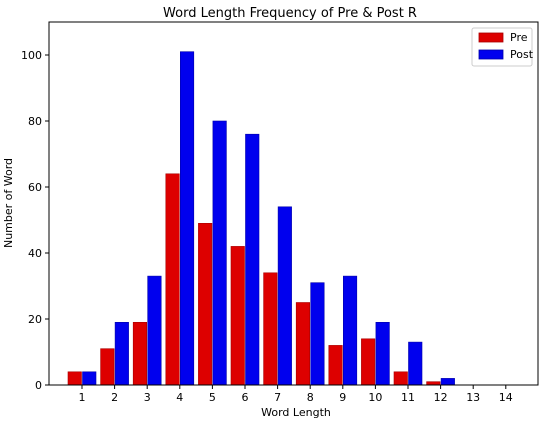 This screenshot has width=550, height=424. Describe the element at coordinates (290, 13) in the screenshot. I see `chart-title: Word Length Frequency of Pre & Post R` at that location.